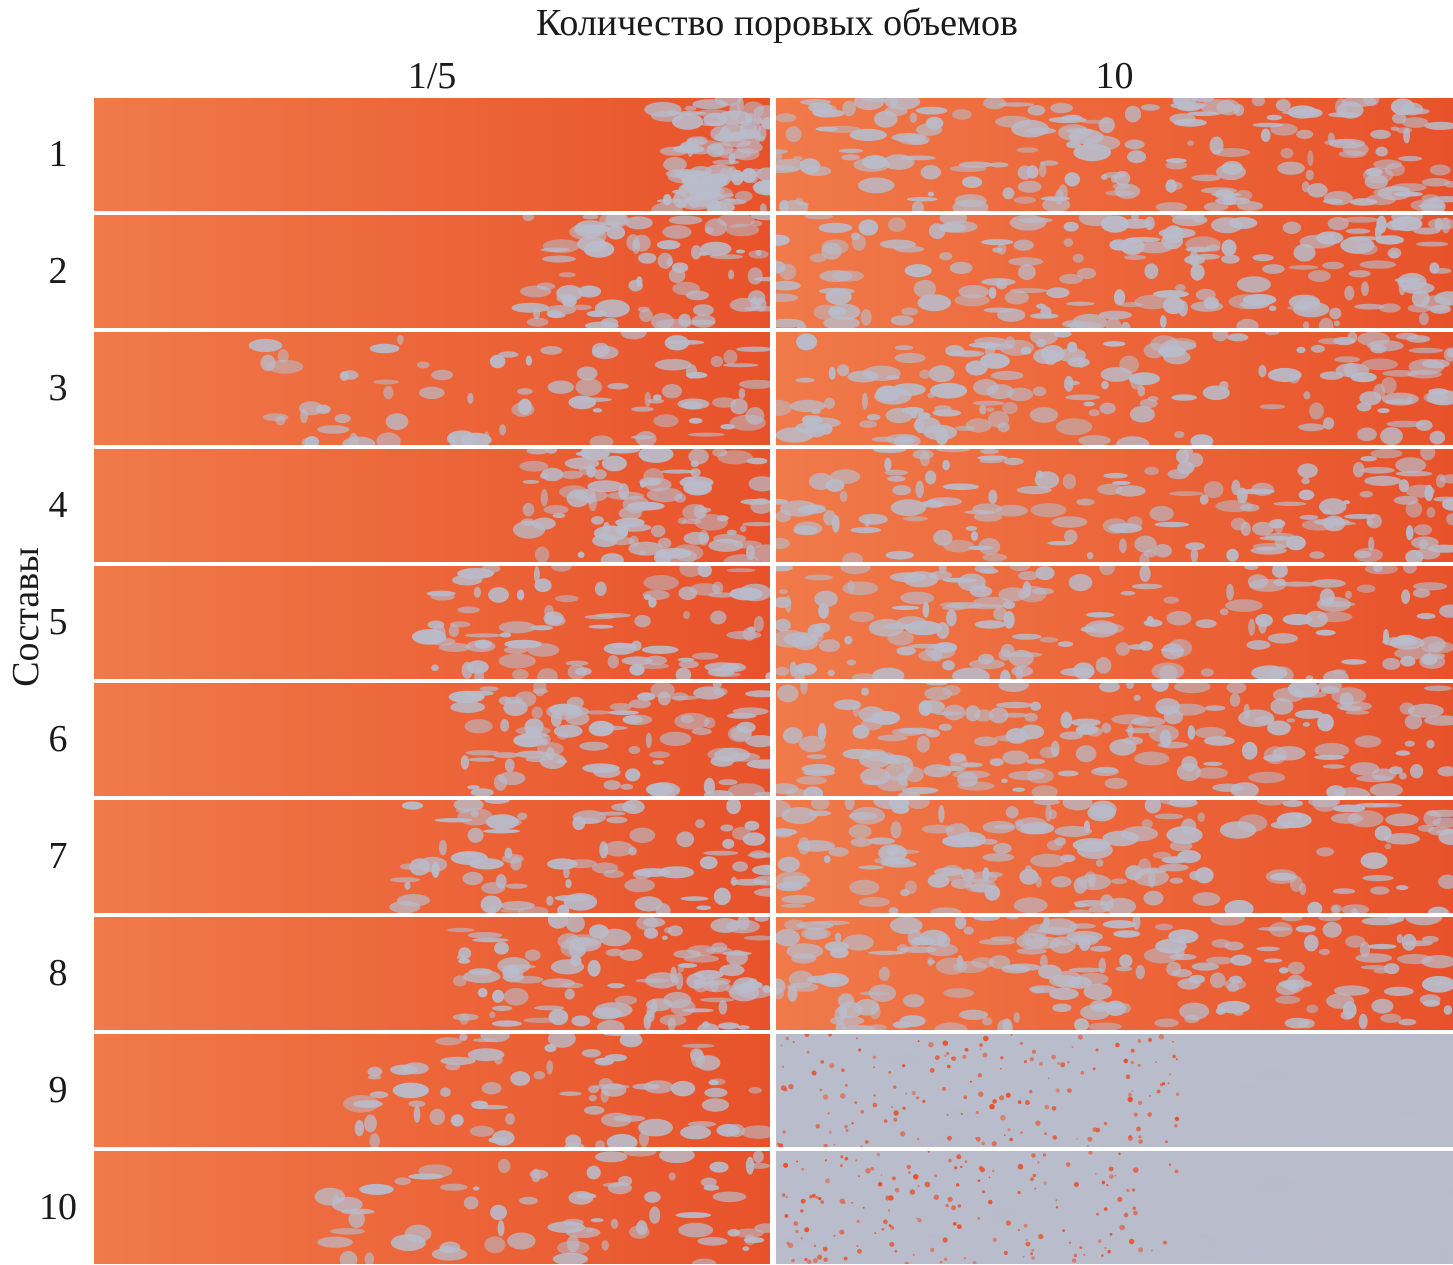 The image size is (1453, 1265). Describe the element at coordinates (58, 622) in the screenshot. I see `row-label: 5` at that location.